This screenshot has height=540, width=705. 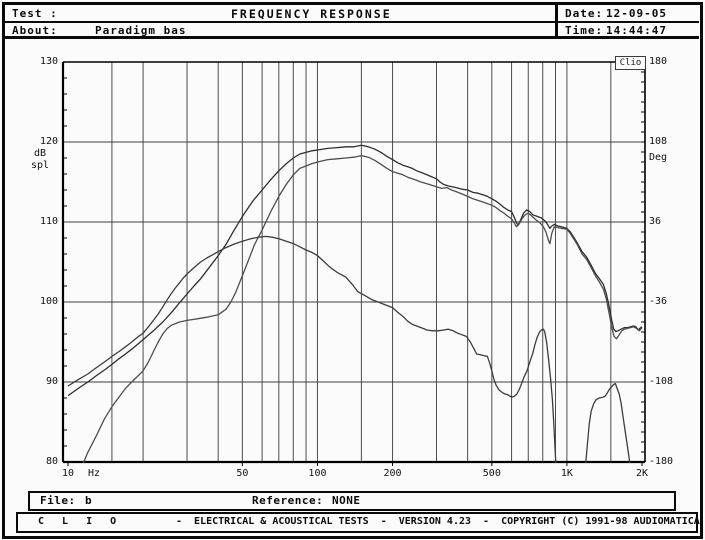 What do you see at coordinates (40, 165) in the screenshot?
I see `y-left-unit-spl: spl` at bounding box center [40, 165].